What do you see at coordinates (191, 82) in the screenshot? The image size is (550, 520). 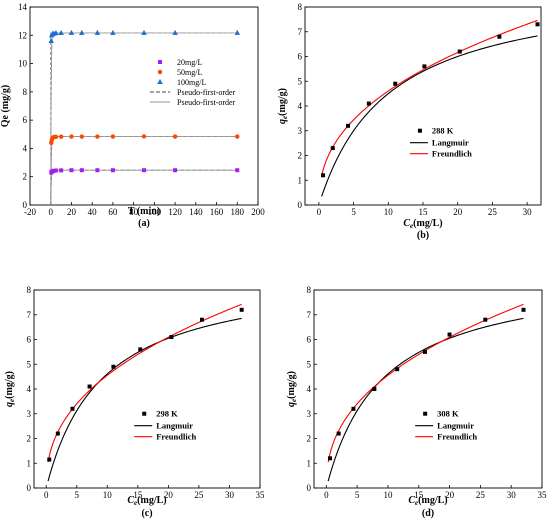 I see `legend-label: 100mg/L` at bounding box center [191, 82].